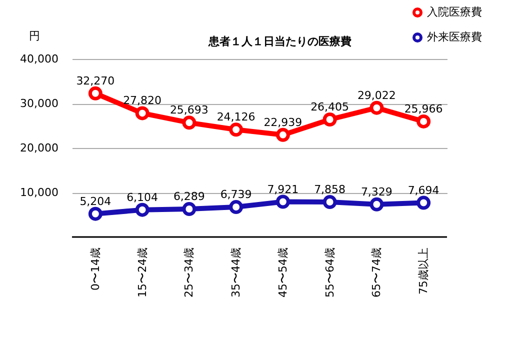 Image resolution: width=524 pixels, height=339 pixels. What do you see at coordinates (142, 273) in the screenshot?
I see `x-tick-label: 15〜24歳` at bounding box center [142, 273].